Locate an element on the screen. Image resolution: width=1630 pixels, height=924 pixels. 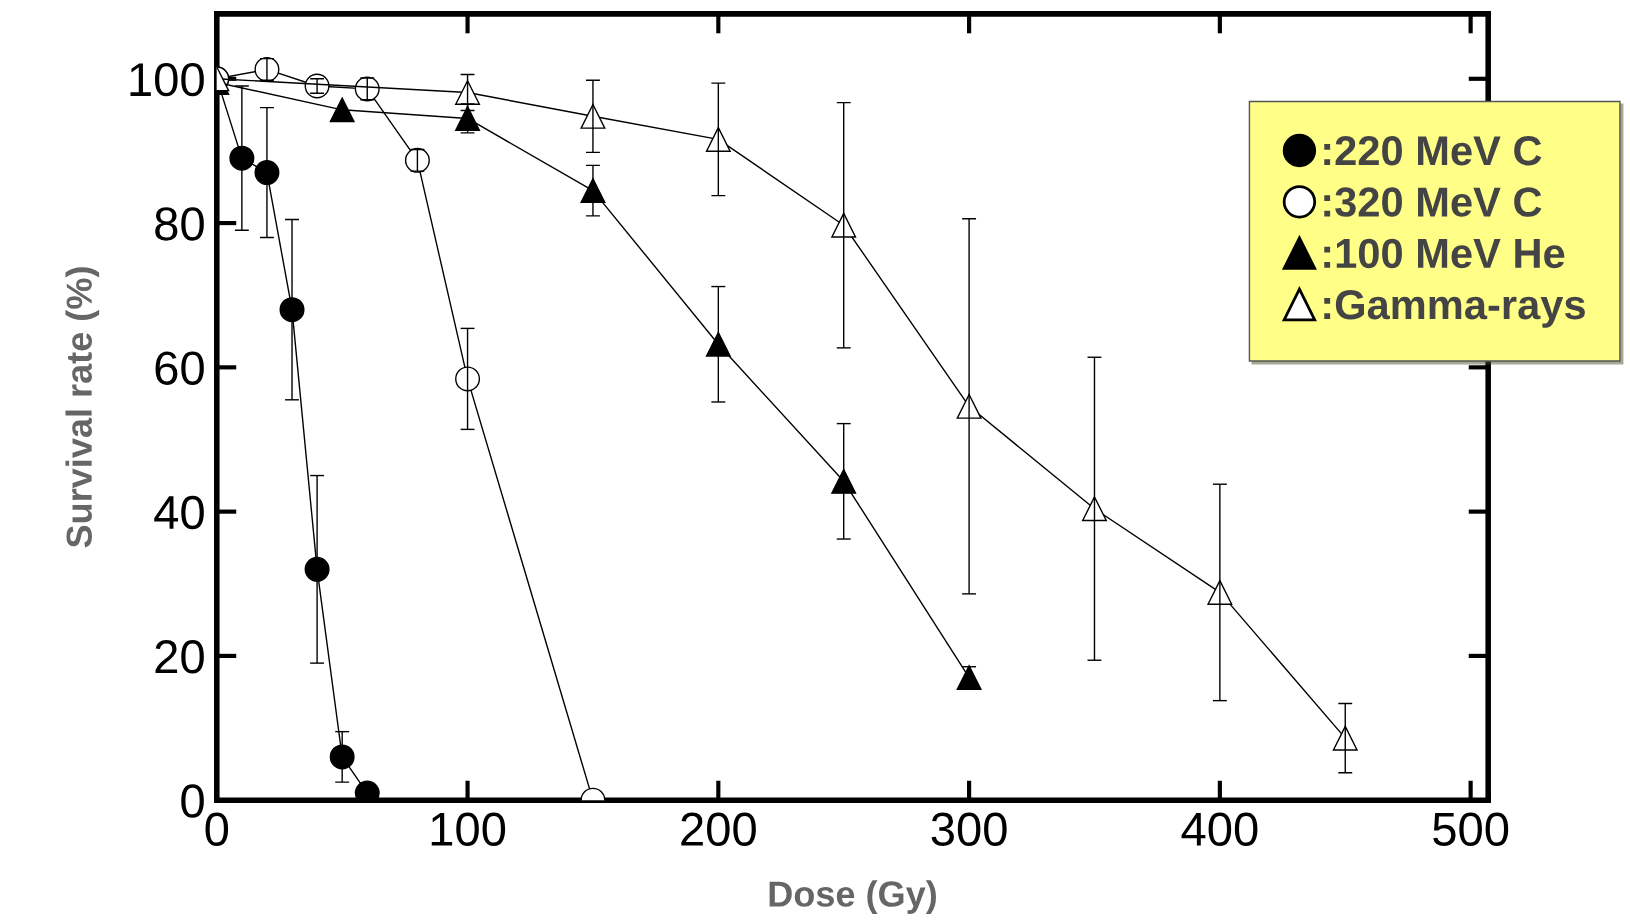
x-tick-label: 0 is located at coordinates (217, 829).